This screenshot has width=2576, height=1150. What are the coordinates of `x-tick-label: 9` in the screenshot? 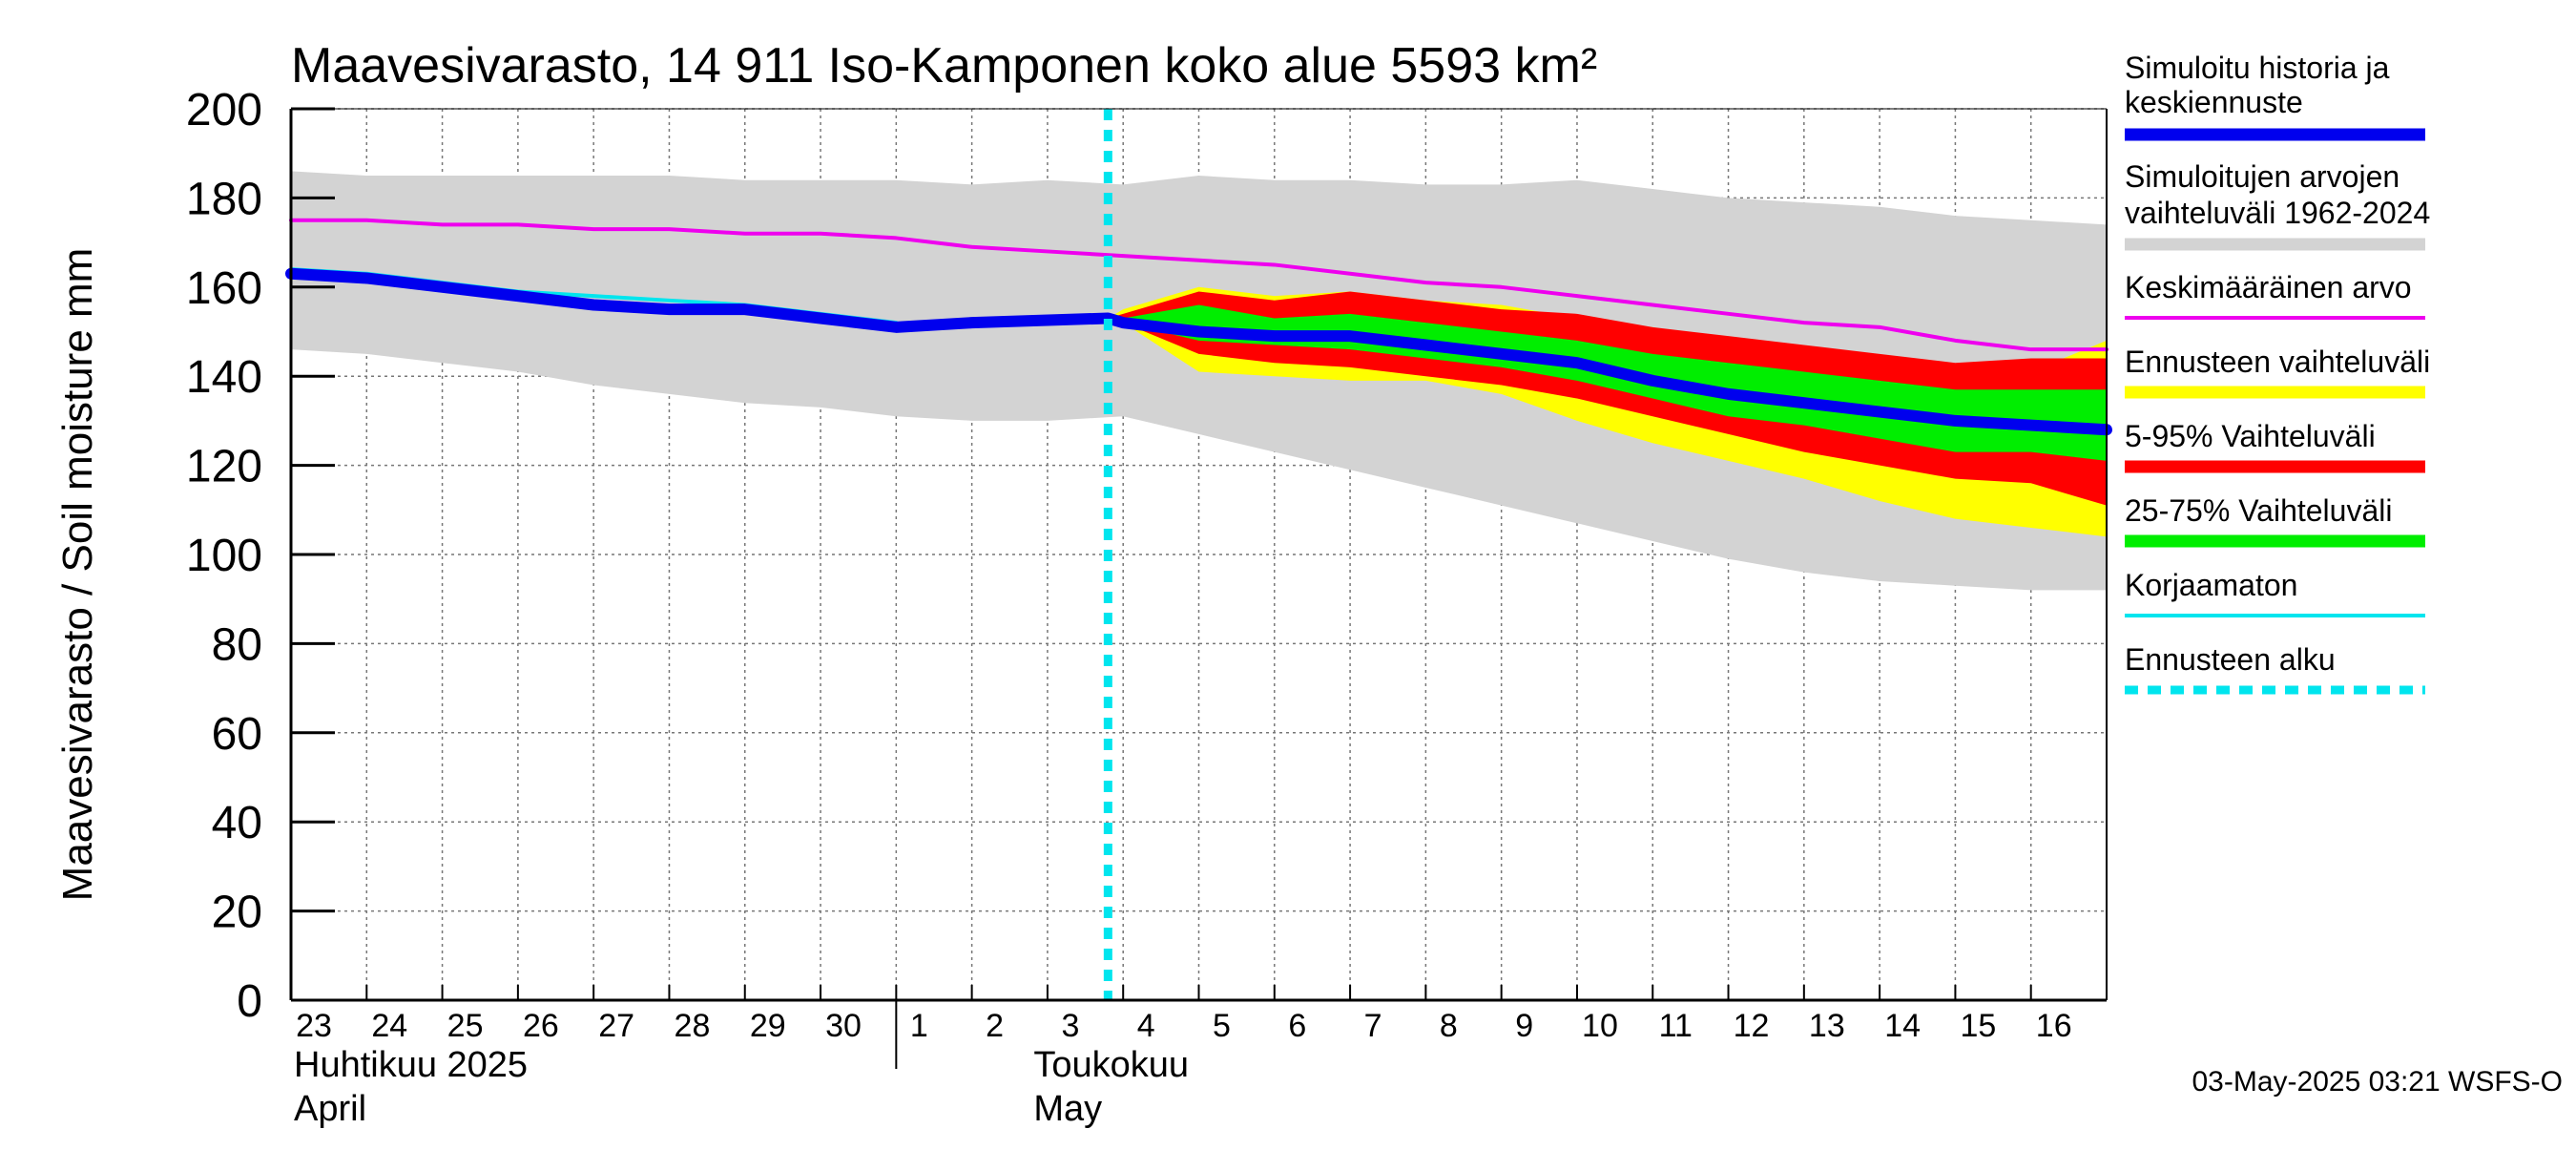 It's located at (1524, 1026).